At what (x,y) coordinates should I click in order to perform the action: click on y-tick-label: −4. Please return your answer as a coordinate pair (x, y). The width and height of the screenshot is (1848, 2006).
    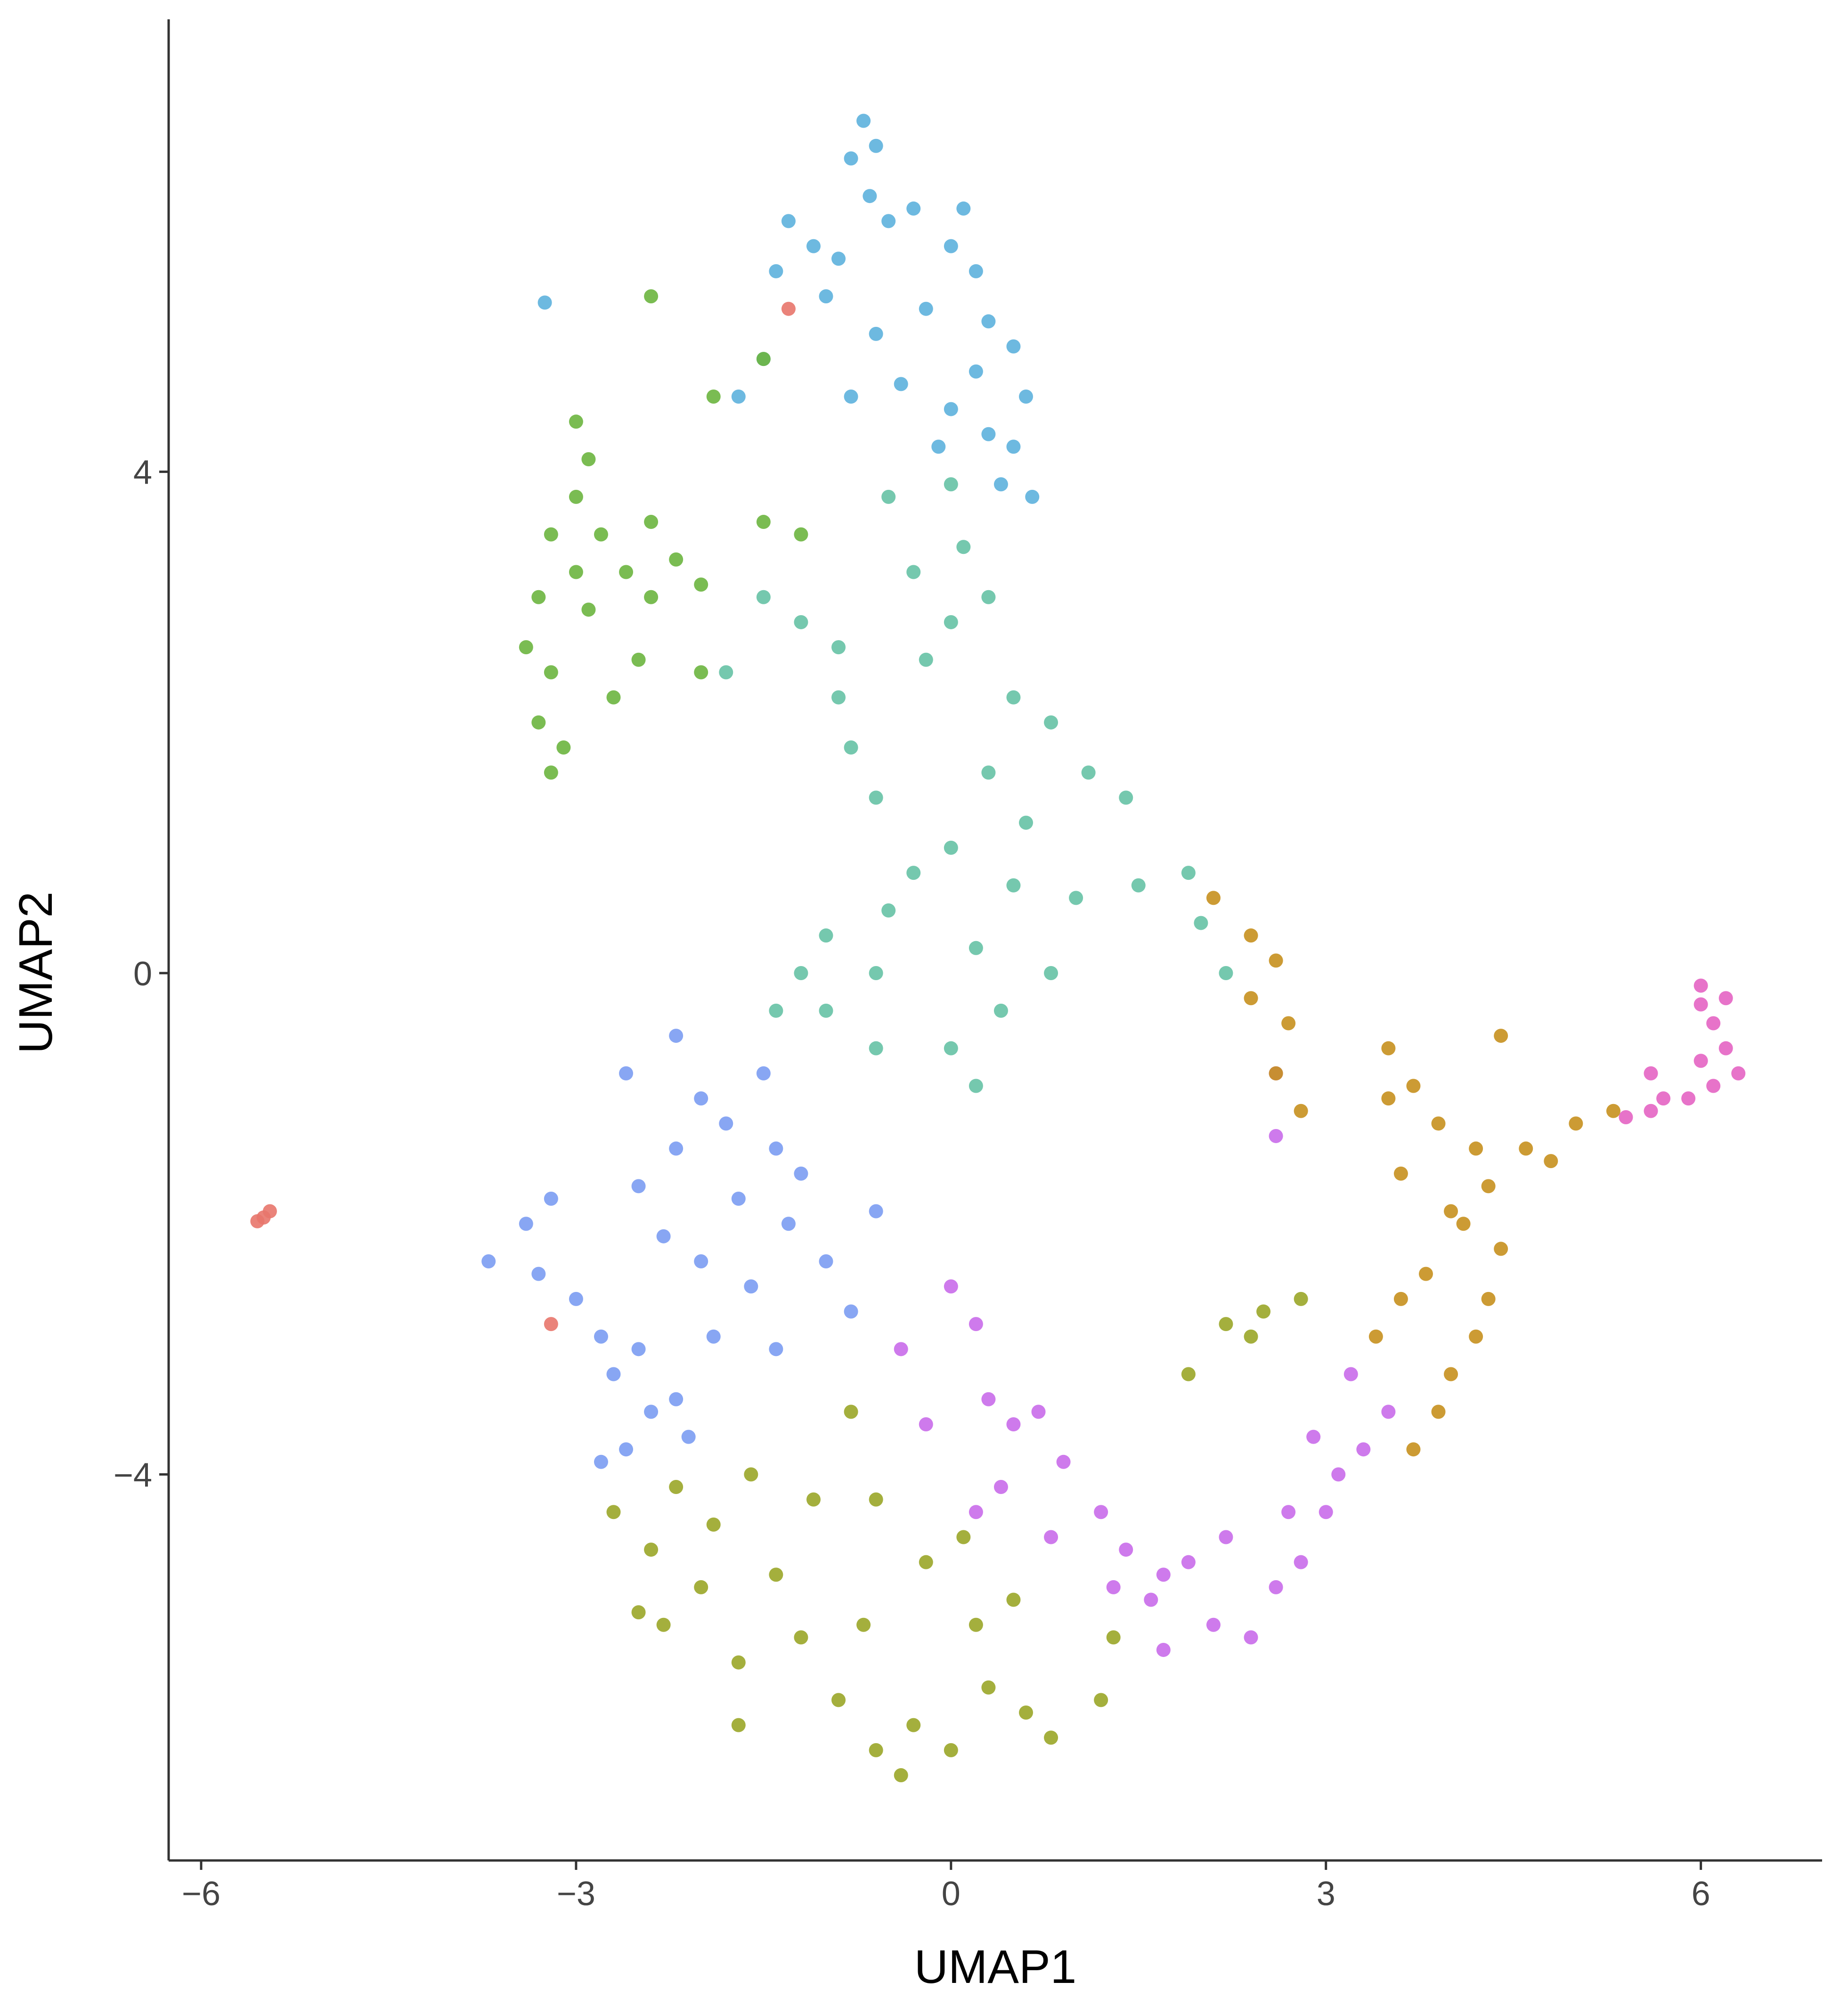
    Looking at the image, I should click on (133, 1475).